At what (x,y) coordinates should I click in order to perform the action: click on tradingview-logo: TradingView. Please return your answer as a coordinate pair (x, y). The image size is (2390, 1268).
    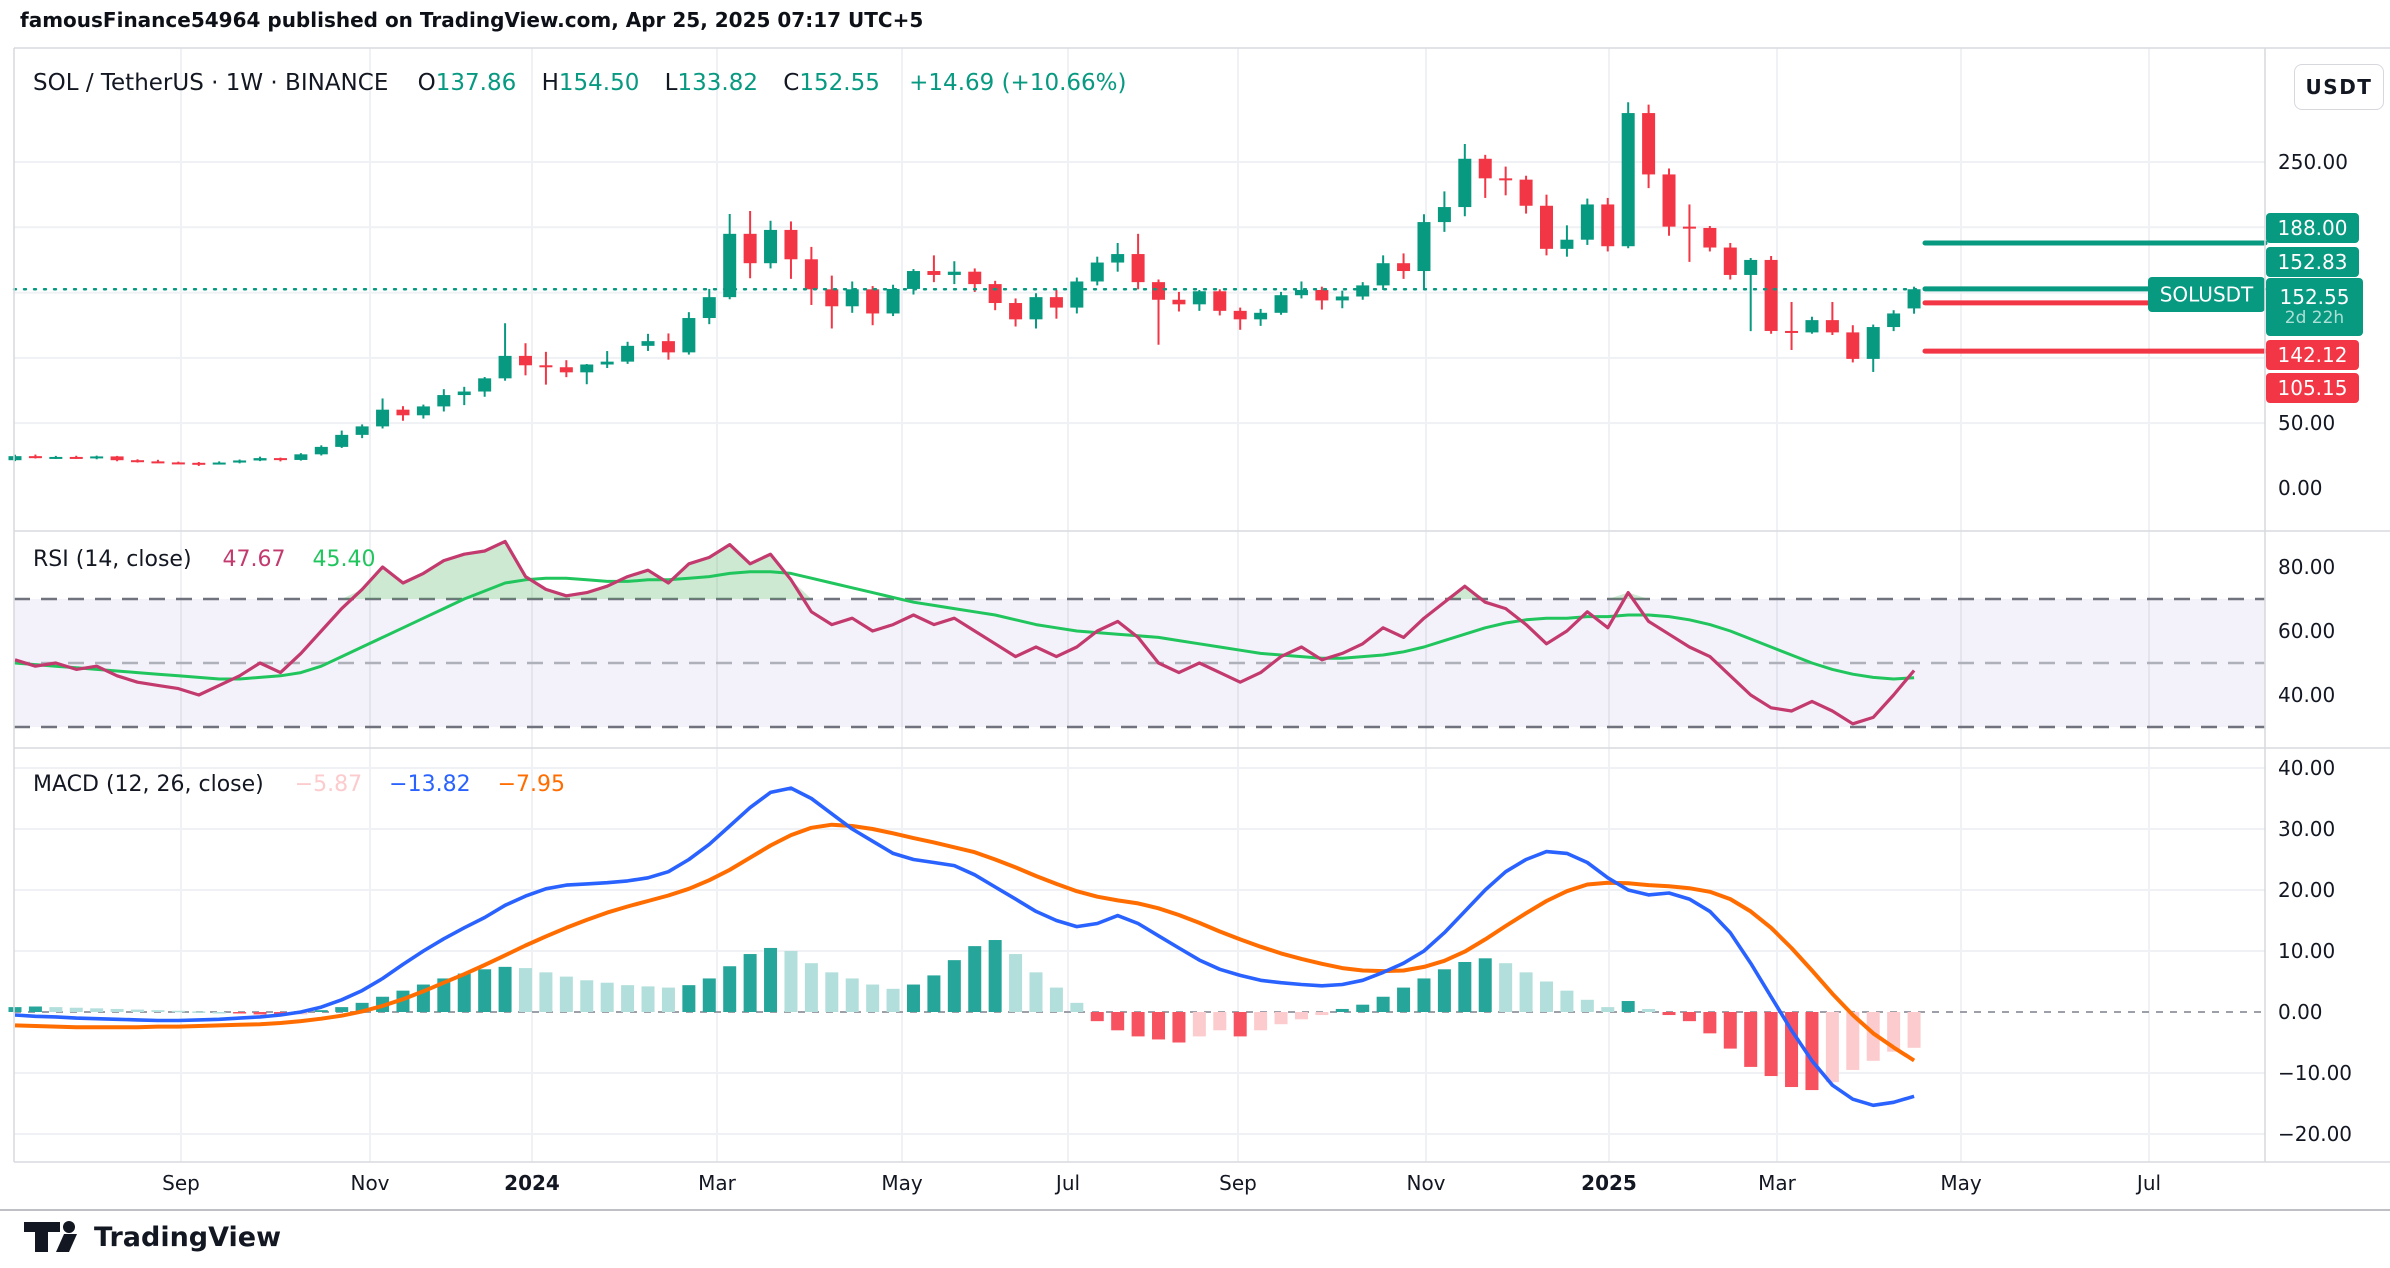
    Looking at the image, I should click on (151, 1237).